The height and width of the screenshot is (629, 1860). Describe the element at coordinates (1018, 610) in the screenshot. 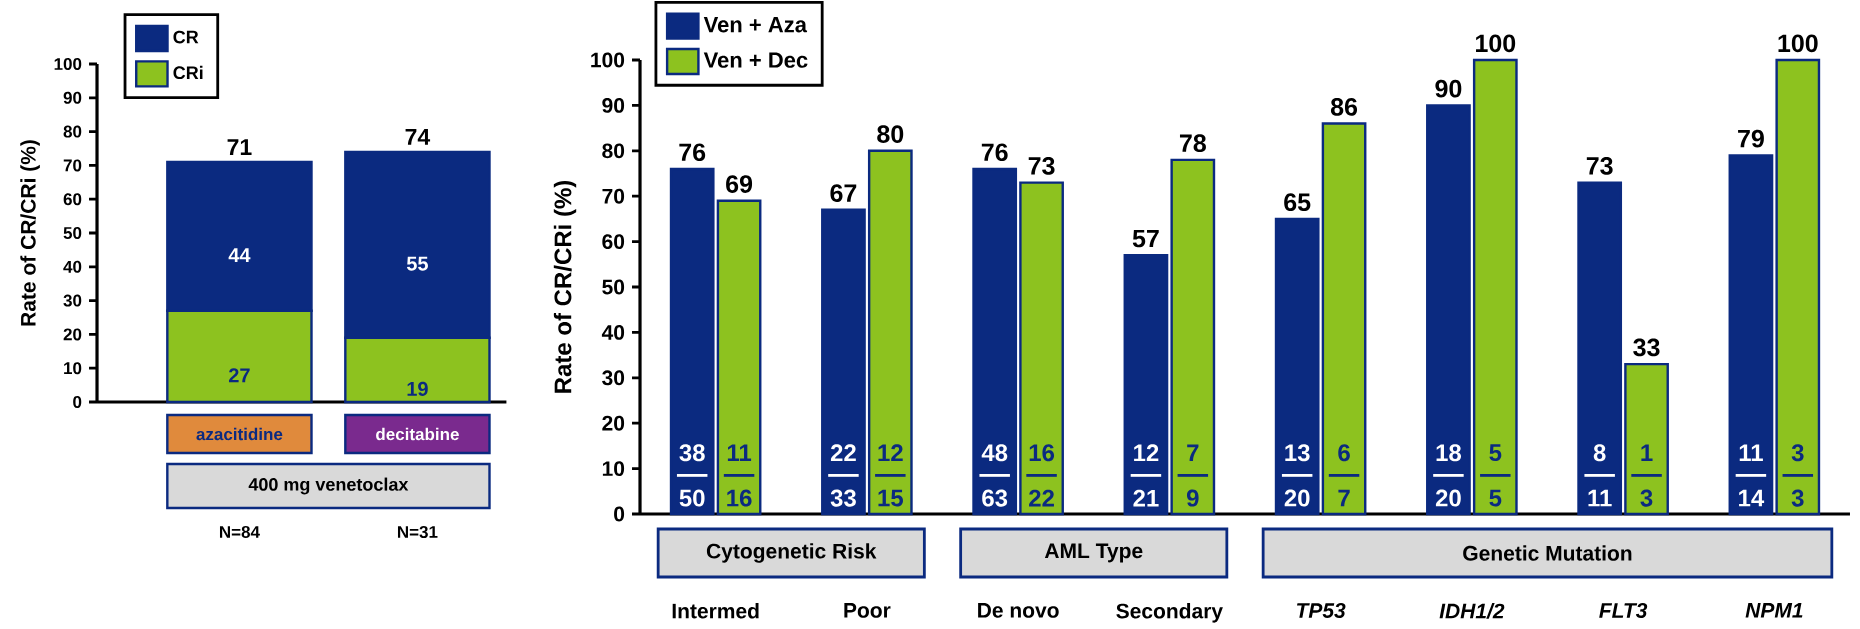

I see `x-tick-label: De novo` at that location.